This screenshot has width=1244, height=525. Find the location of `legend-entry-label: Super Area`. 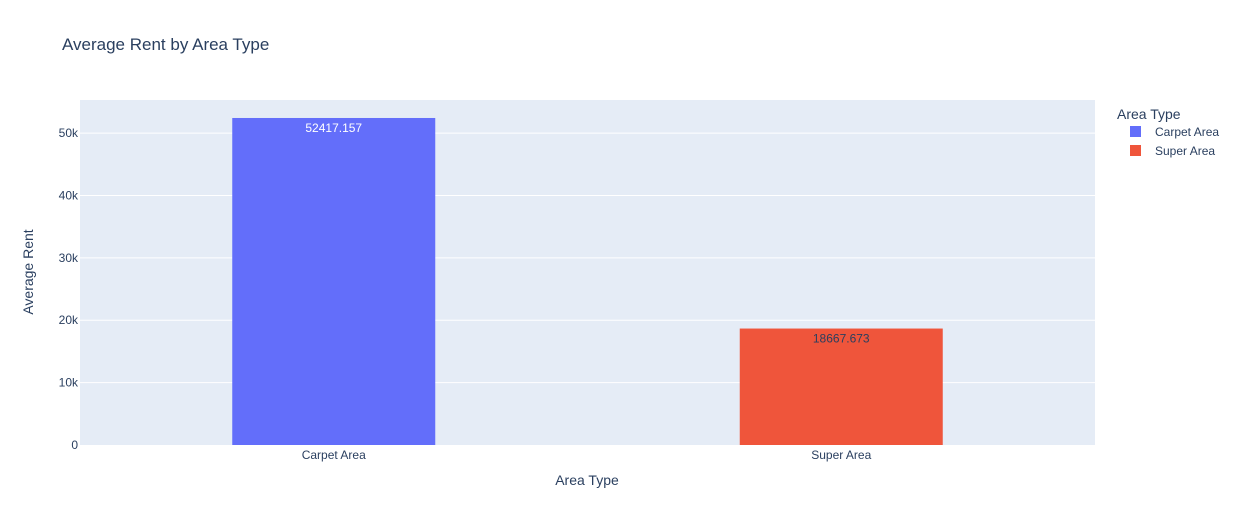

legend-entry-label: Super Area is located at coordinates (1185, 151).